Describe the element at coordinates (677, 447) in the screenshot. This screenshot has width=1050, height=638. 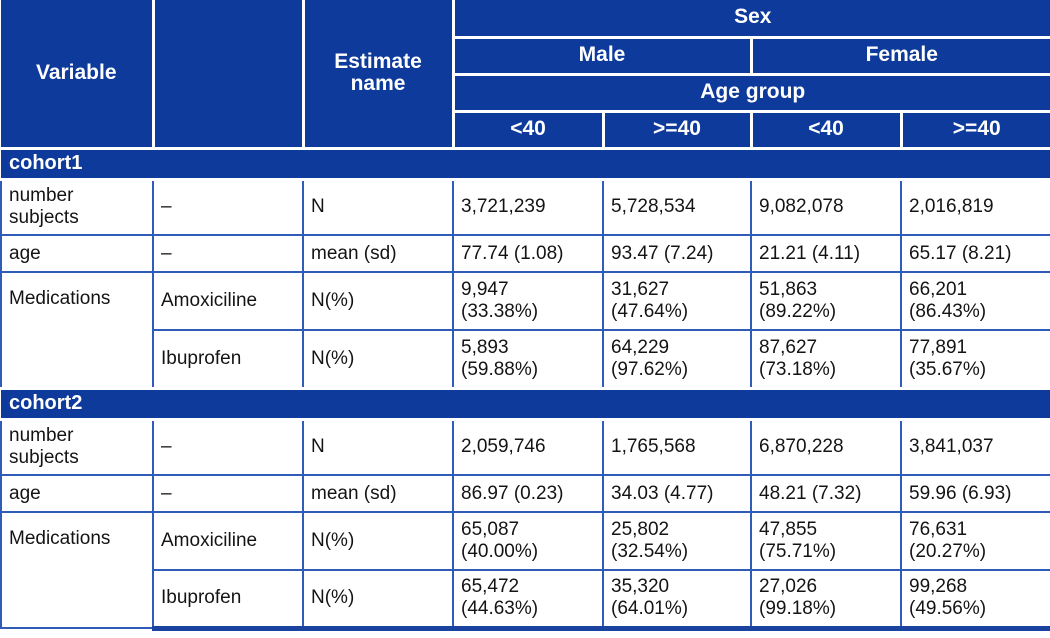
I see `cell-value: 1,765,568` at that location.